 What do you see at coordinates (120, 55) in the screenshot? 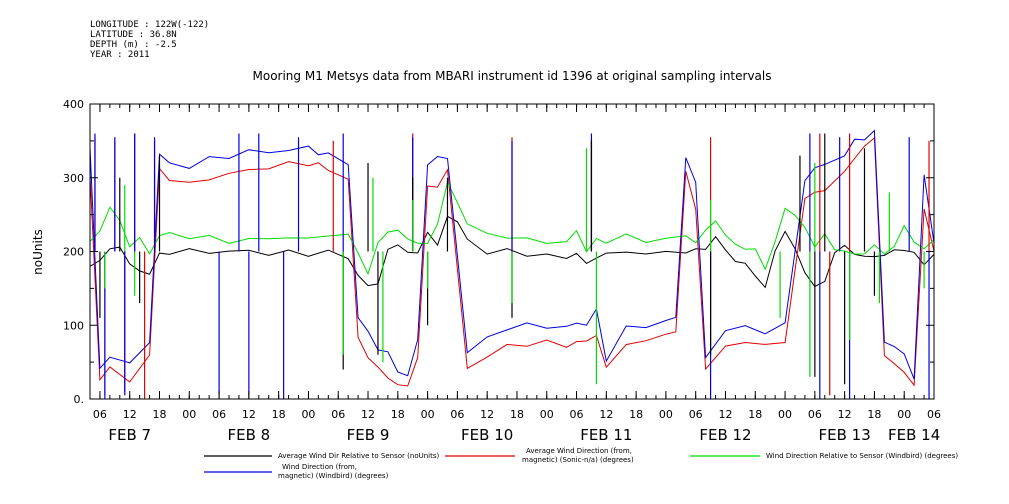
I see `year-label: YEAR : 2011` at bounding box center [120, 55].